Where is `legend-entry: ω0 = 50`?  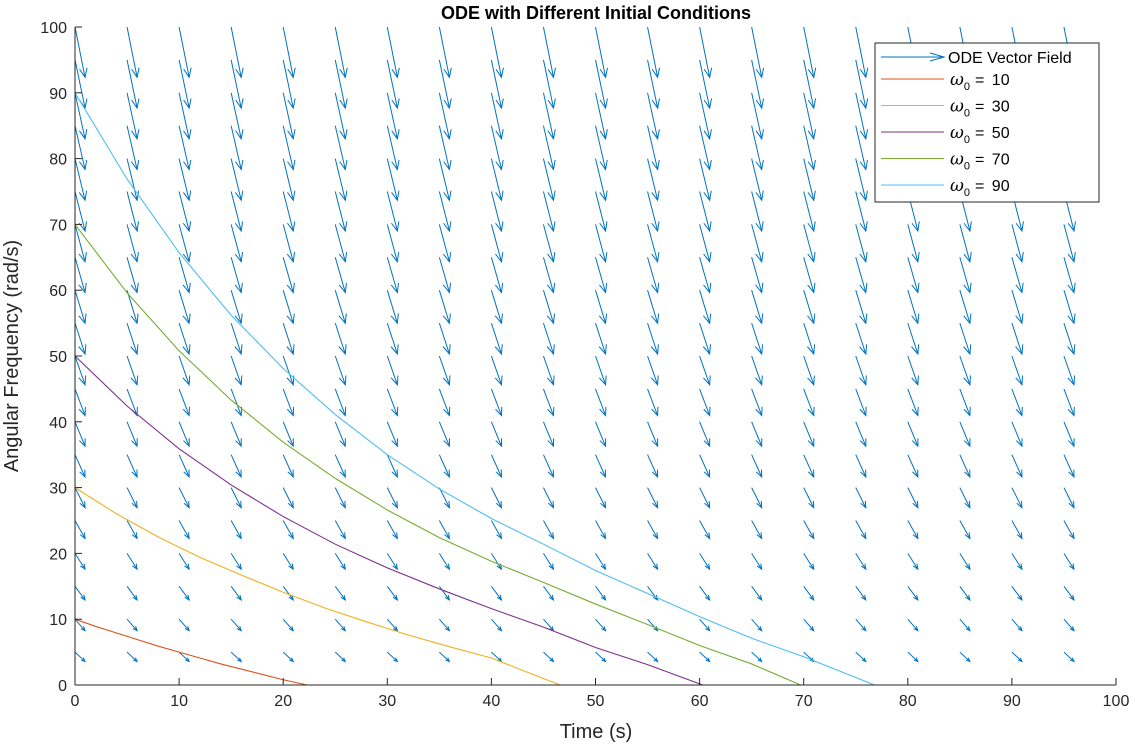
legend-entry: ω0 = 50 is located at coordinates (945, 134).